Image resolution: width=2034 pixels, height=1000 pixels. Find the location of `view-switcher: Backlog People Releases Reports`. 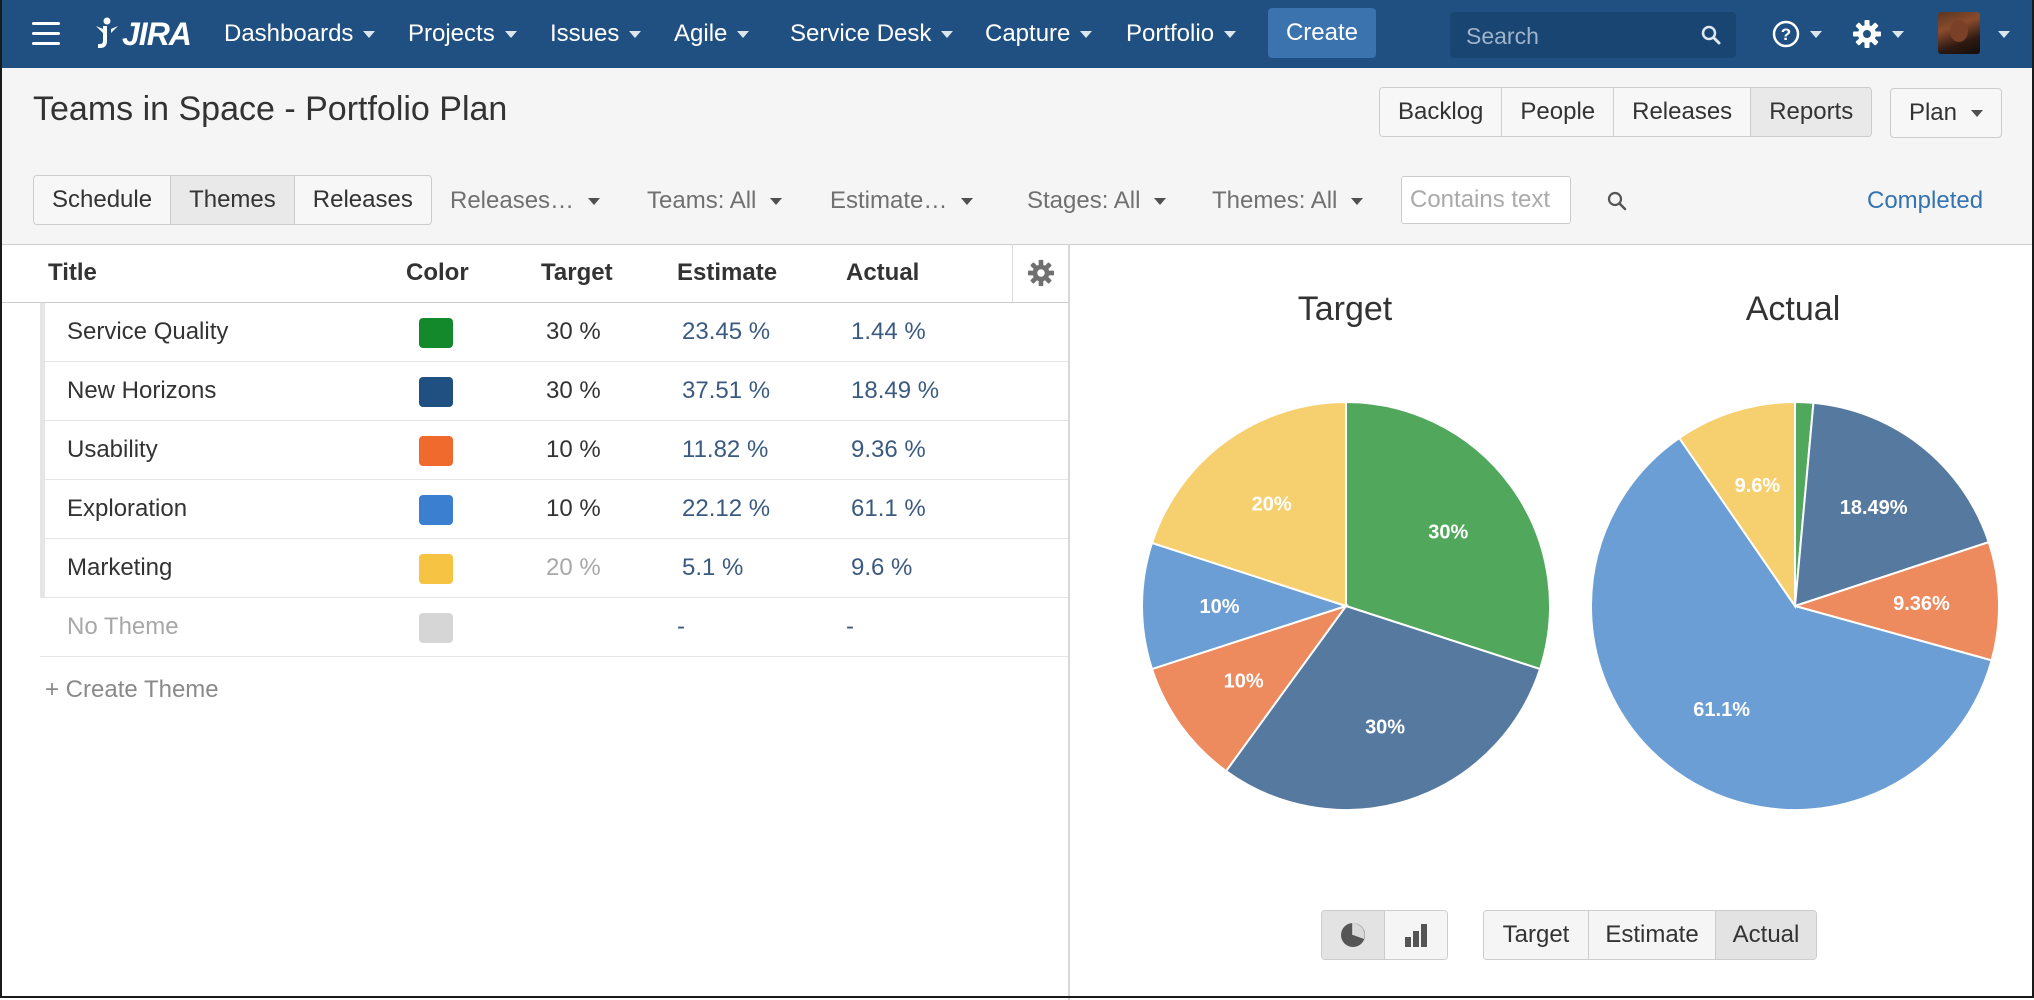

view-switcher: Backlog People Releases Reports is located at coordinates (1626, 112).